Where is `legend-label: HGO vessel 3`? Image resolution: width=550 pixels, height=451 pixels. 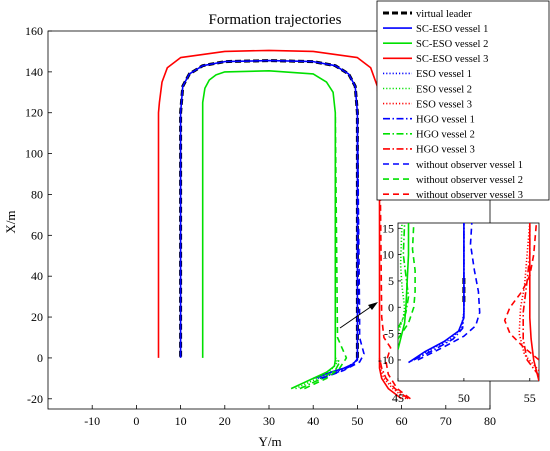 legend-label: HGO vessel 3 is located at coordinates (445, 150).